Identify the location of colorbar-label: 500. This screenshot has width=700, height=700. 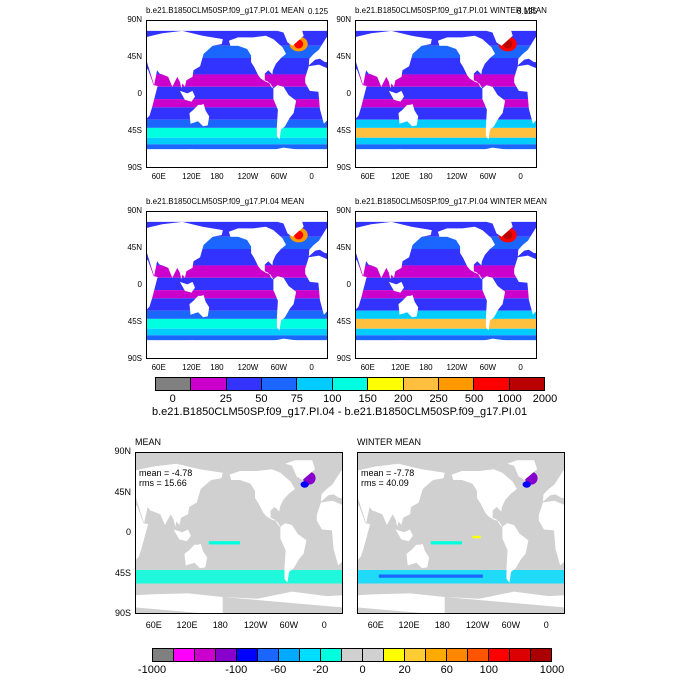
(474, 399).